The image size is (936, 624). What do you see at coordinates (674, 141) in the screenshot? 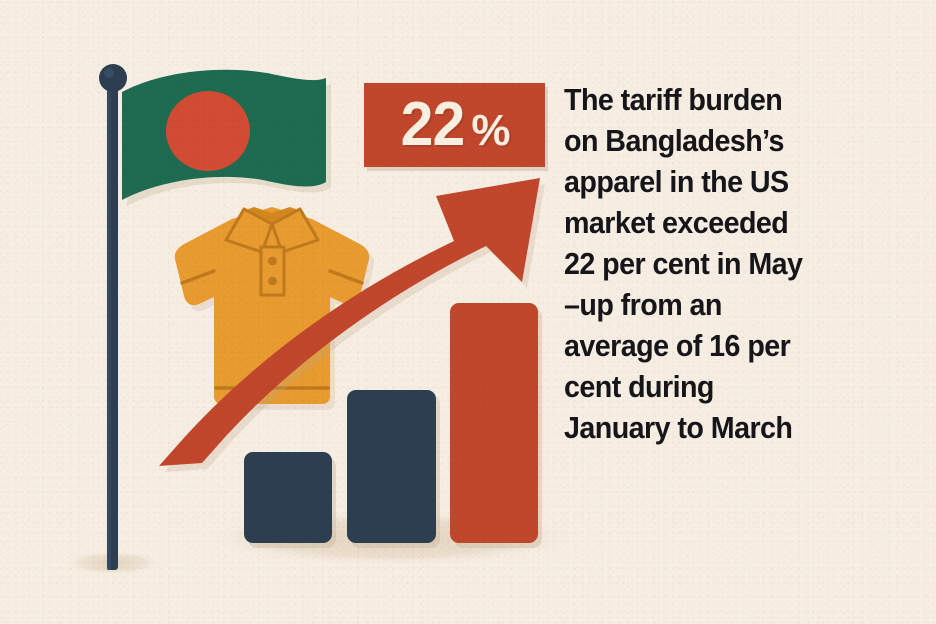
I see `headline-line: on Bangladesh’s` at bounding box center [674, 141].